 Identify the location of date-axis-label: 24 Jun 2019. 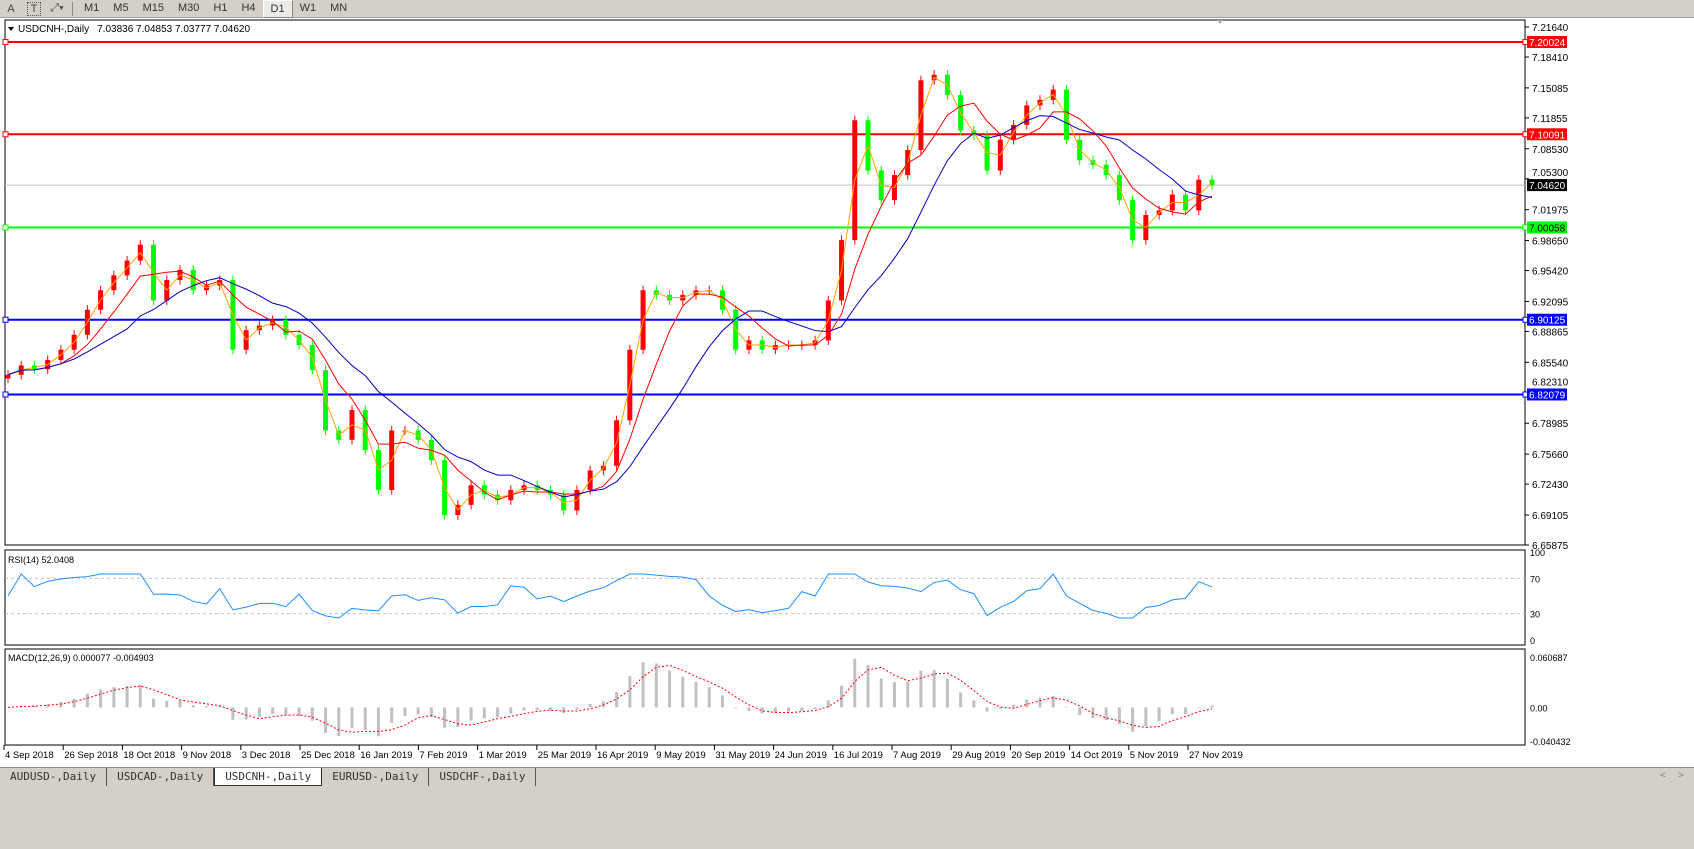
(801, 755).